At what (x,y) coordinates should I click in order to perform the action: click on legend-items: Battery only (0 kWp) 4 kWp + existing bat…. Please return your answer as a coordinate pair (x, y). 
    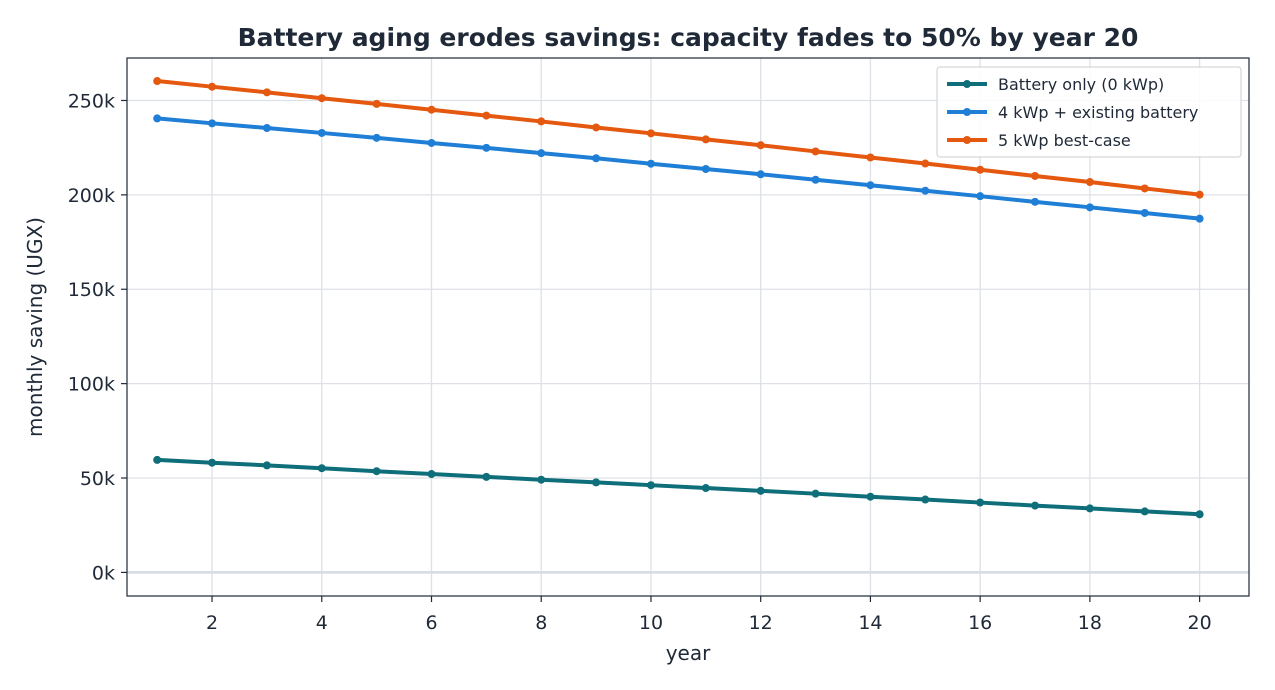
    Looking at the image, I should click on (1072, 112).